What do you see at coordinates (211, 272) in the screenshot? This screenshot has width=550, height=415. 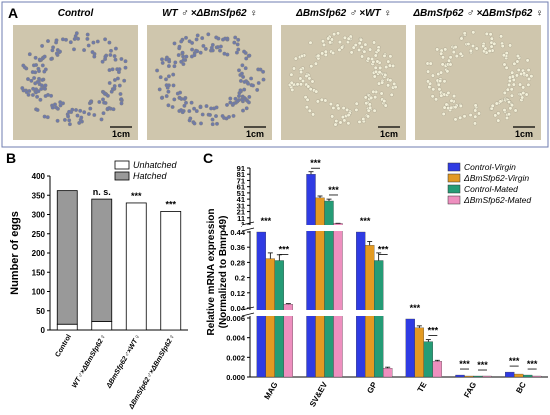 I see `y-axis-label: Relative mRNA expression` at bounding box center [211, 272].